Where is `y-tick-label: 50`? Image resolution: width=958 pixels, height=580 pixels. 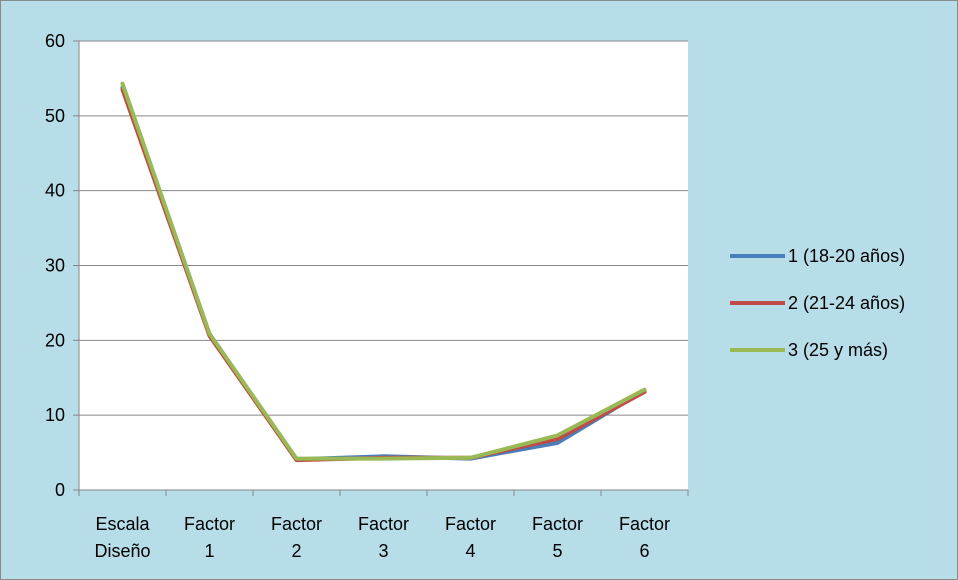
y-tick-label: 50 is located at coordinates (55, 116).